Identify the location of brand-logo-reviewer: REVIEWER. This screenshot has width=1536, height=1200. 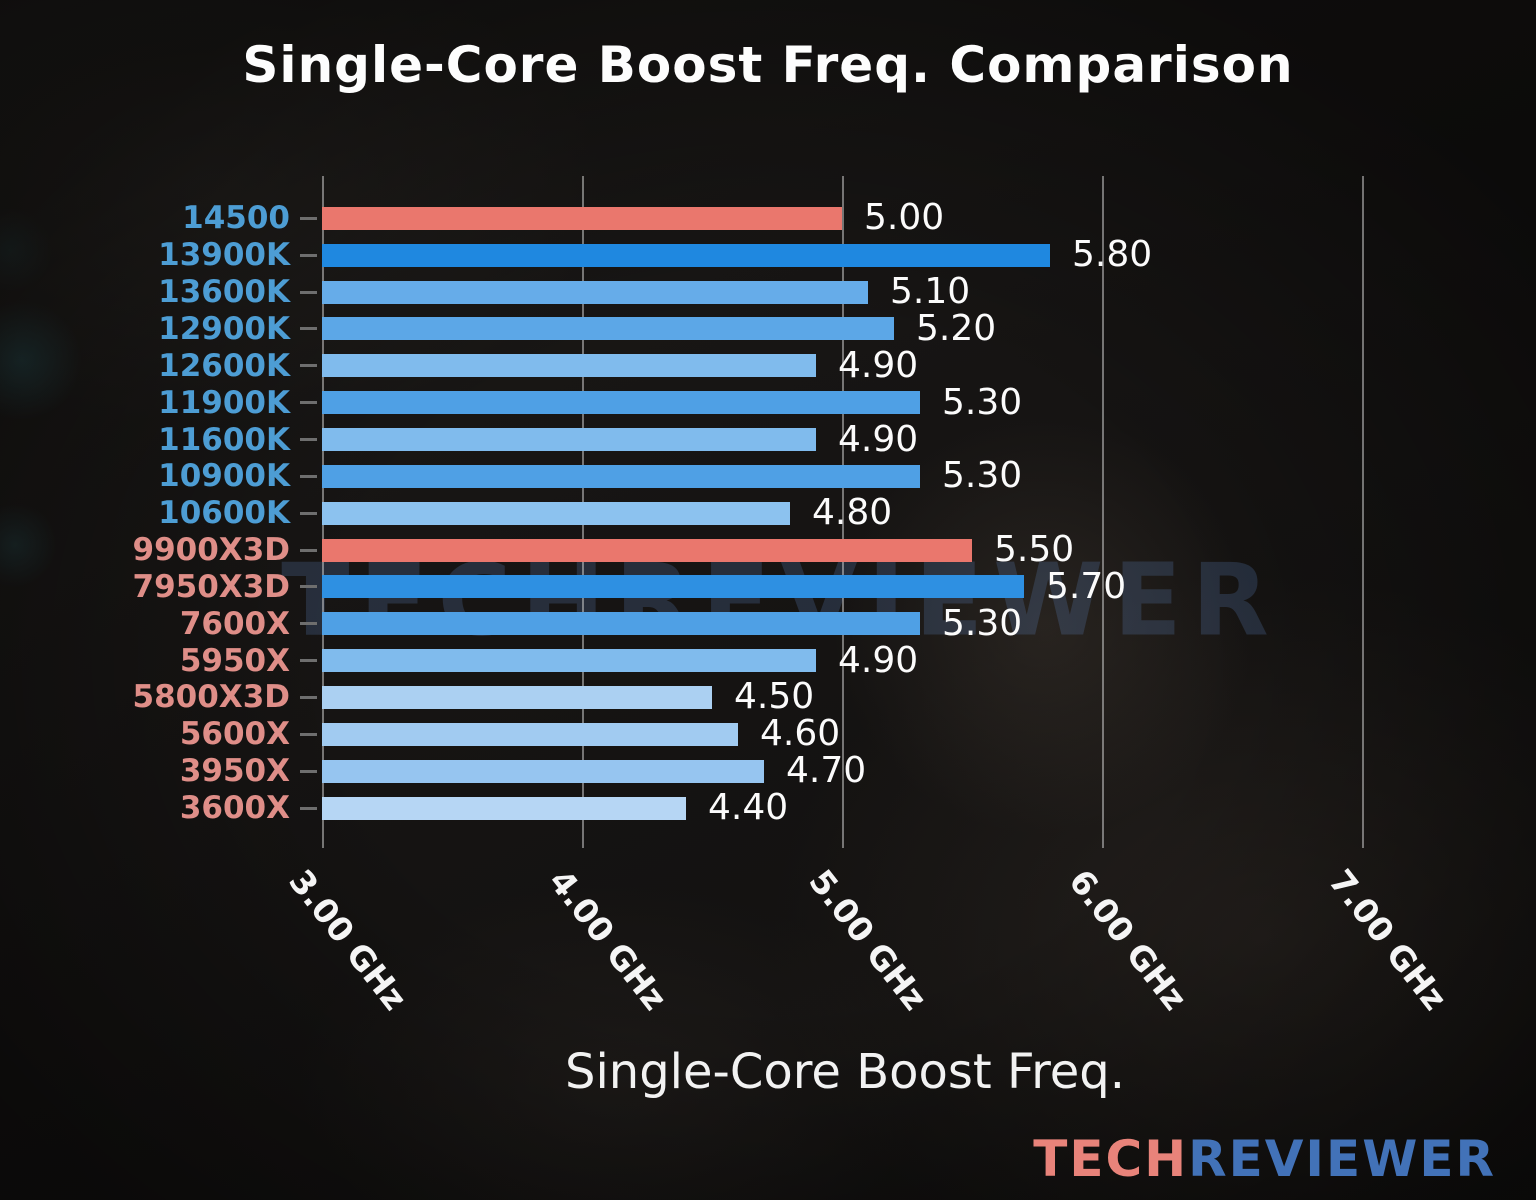
(1342, 1159).